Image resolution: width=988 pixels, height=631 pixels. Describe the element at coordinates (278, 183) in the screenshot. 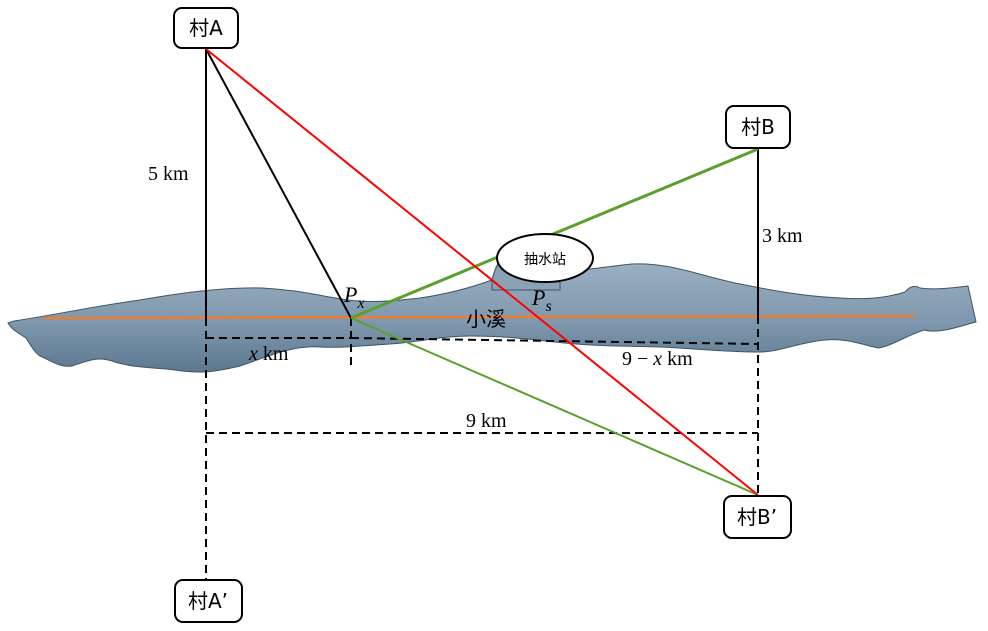

I see `path-a-to-px` at that location.